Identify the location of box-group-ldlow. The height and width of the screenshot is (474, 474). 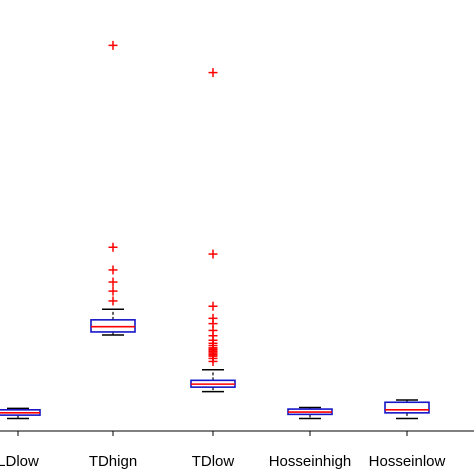
(20, 413).